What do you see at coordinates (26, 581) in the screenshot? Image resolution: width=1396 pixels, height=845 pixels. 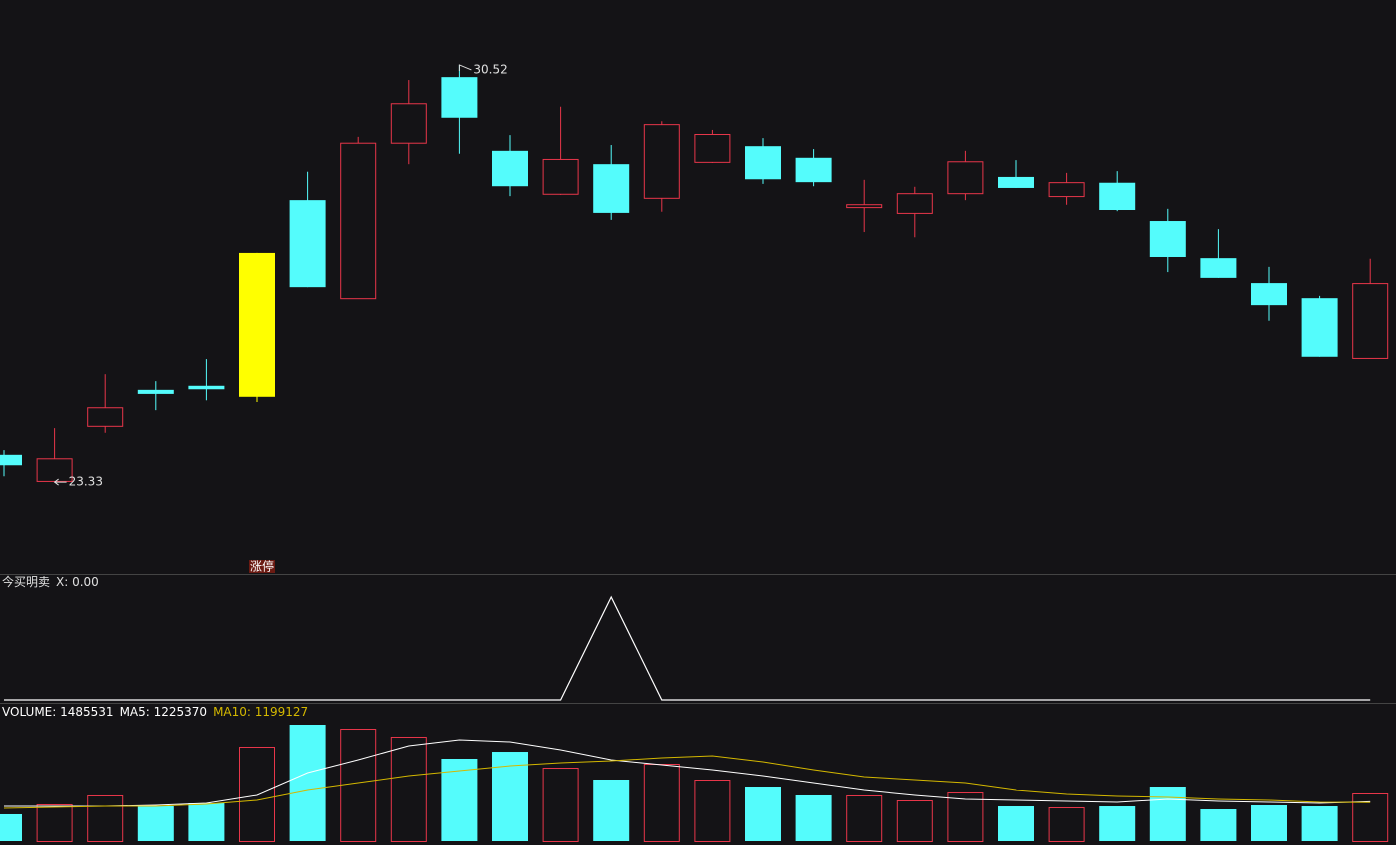 I see `indicator-name: 今买明卖` at bounding box center [26, 581].